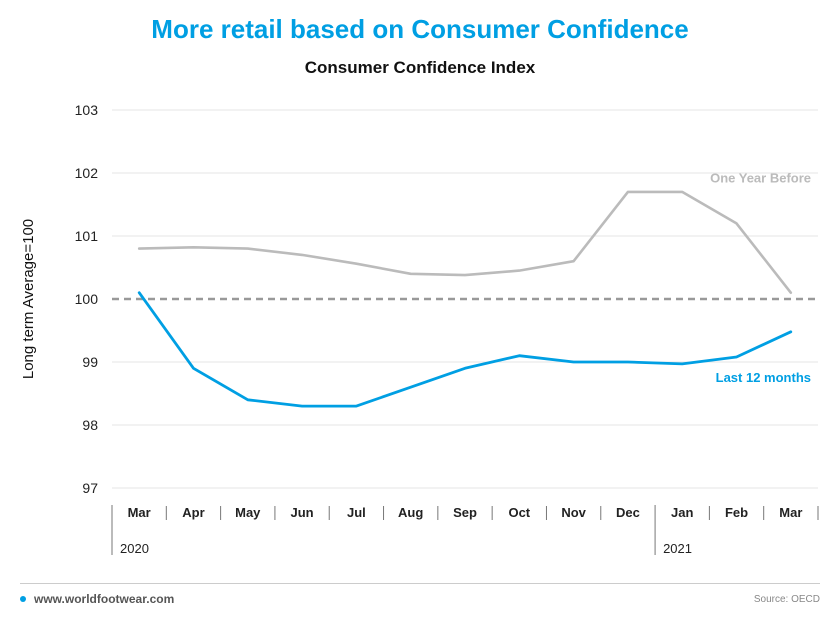 This screenshot has height=624, width=840. I want to click on y-axis-label: Long term Average=100, so click(28, 299).